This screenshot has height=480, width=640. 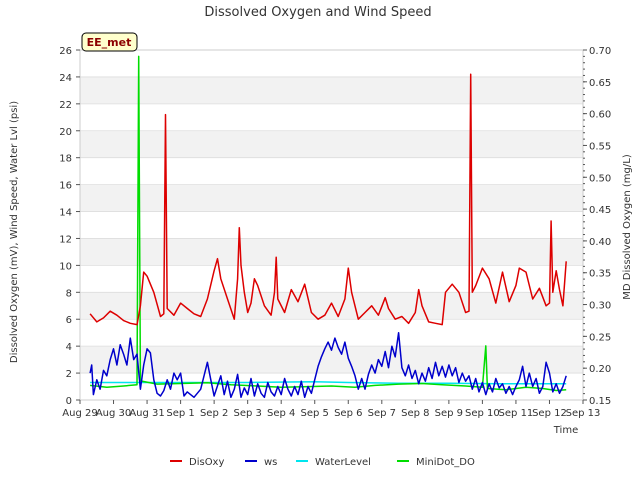 What do you see at coordinates (146, 413) in the screenshot?
I see `x-tick-label: Aug 31` at bounding box center [146, 413].